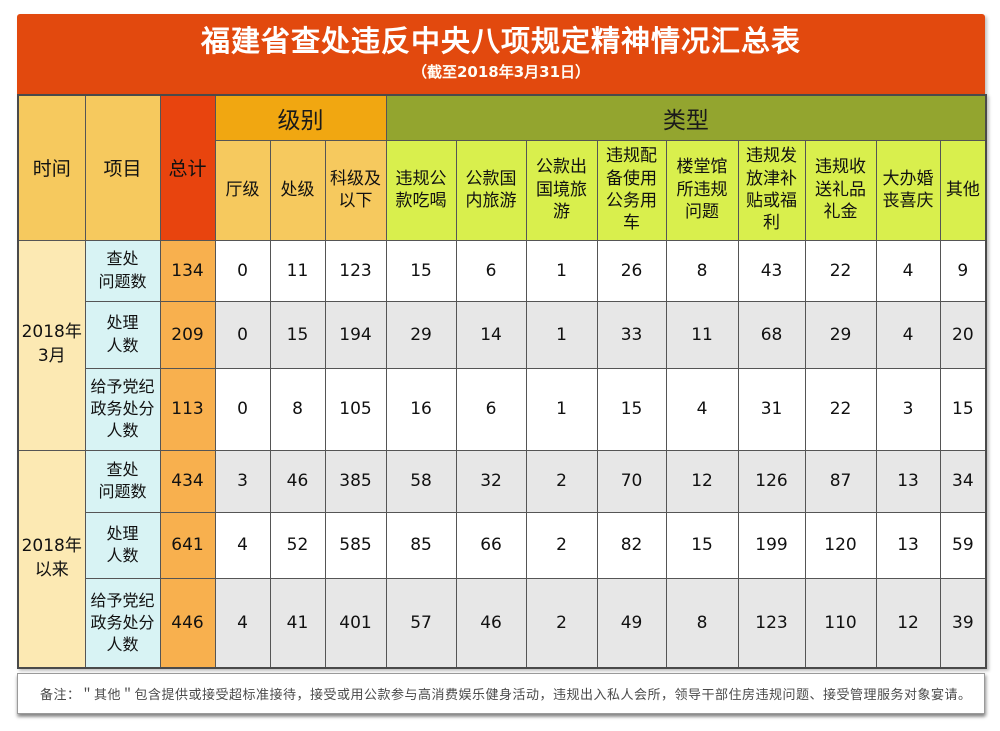 The width and height of the screenshot is (1000, 731). What do you see at coordinates (963, 623) in the screenshot?
I see `data-cell: 39` at bounding box center [963, 623].